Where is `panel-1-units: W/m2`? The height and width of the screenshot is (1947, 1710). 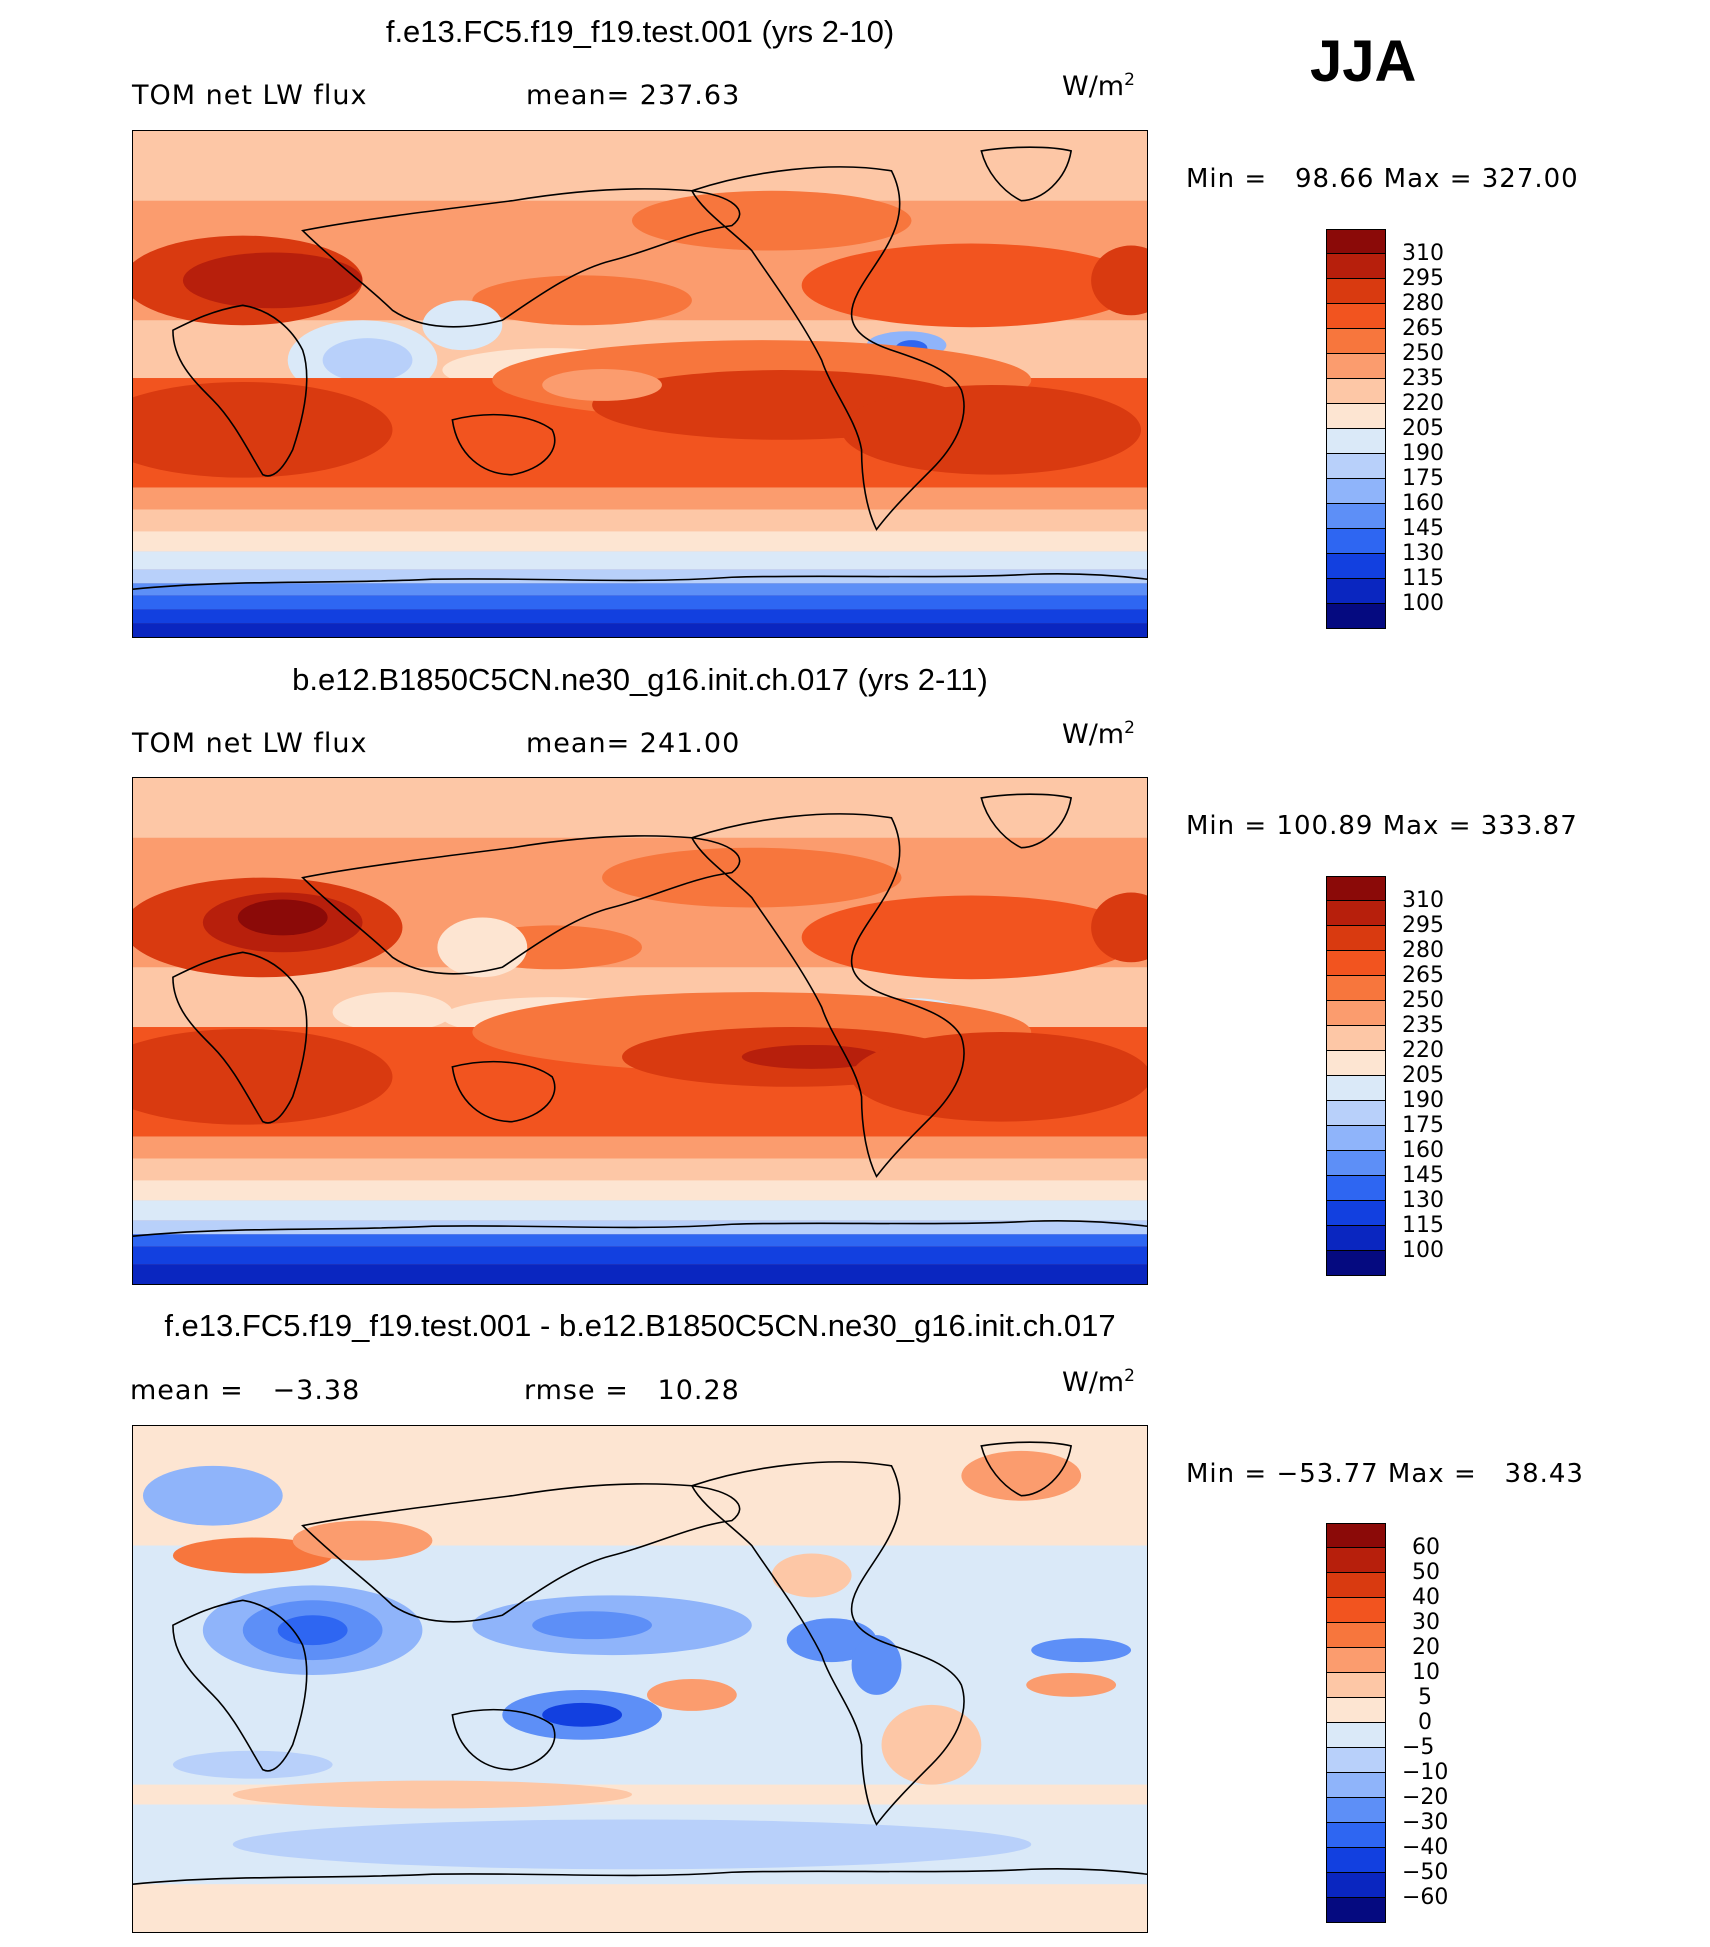
panel-1-units: W/m2 is located at coordinates (1098, 86).